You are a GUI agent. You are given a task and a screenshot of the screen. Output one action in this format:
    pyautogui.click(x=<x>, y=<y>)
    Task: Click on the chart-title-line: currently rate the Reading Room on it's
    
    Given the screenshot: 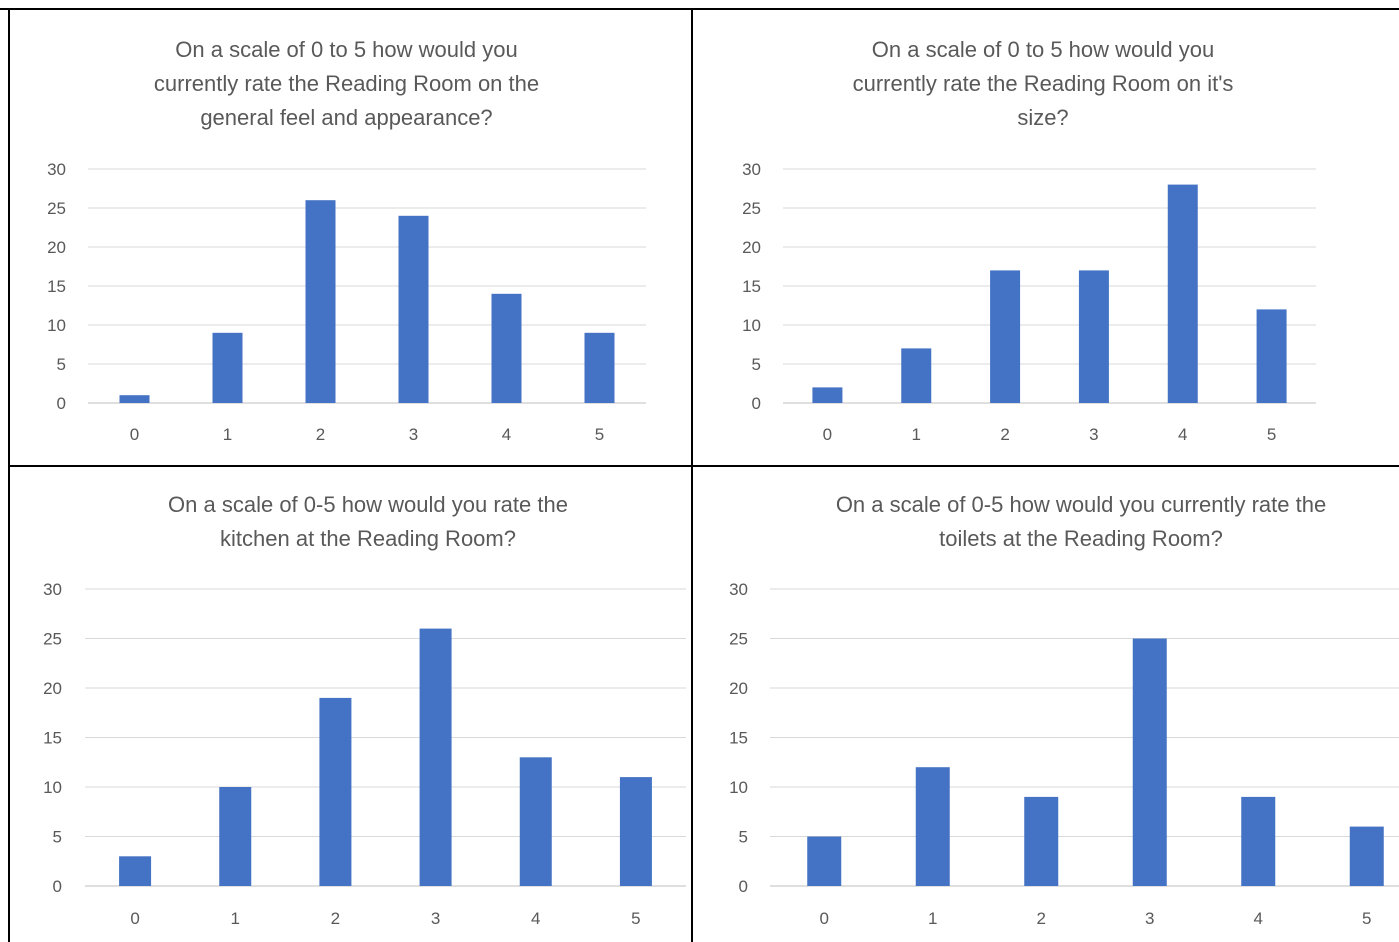 What is the action you would take?
    pyautogui.click(x=1043, y=83)
    